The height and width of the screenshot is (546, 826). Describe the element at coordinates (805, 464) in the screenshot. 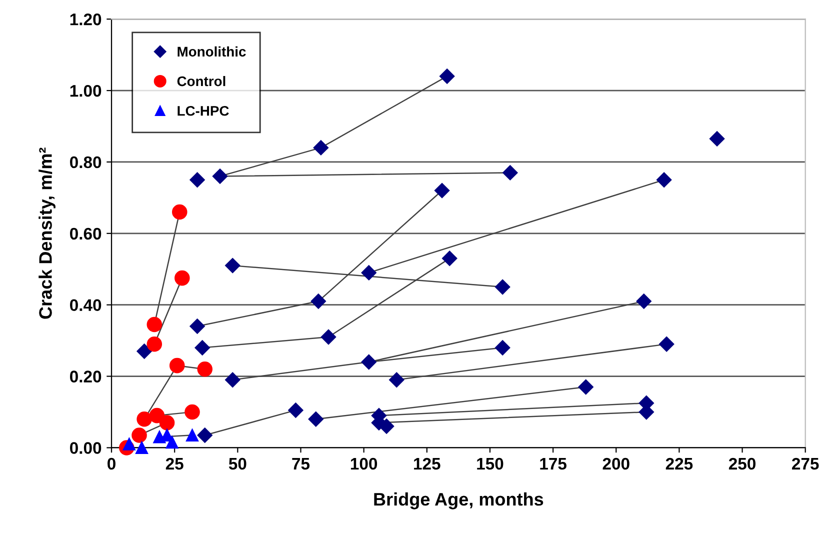

I see `x-tick-label: 275` at that location.